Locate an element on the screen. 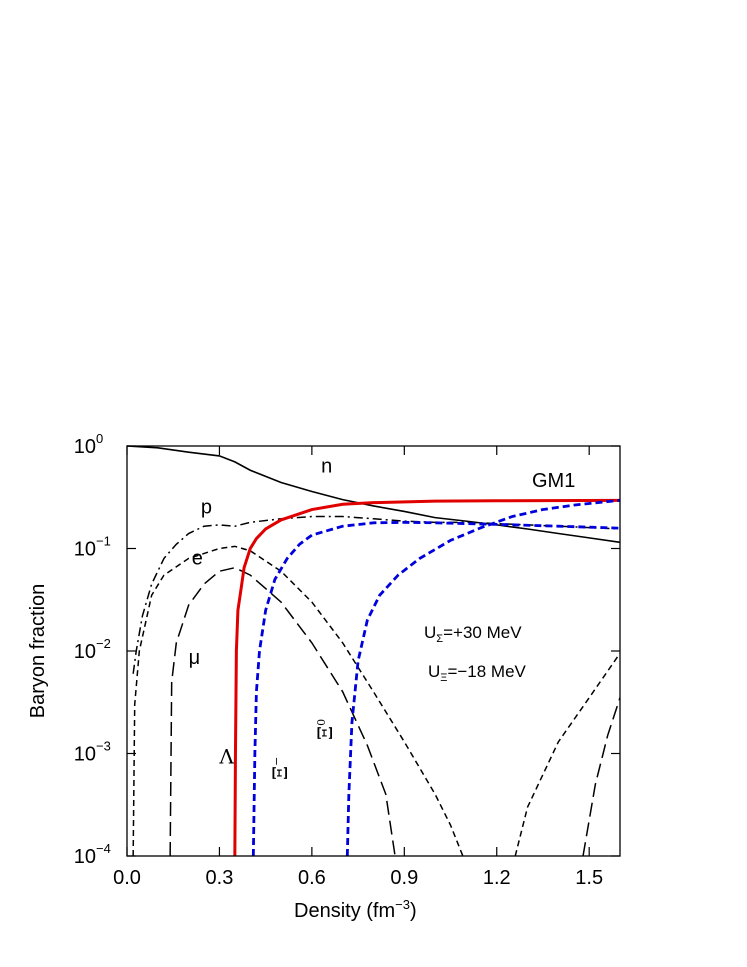 This screenshot has width=747, height=967. x-tick-label: 0.9 is located at coordinates (404, 878).